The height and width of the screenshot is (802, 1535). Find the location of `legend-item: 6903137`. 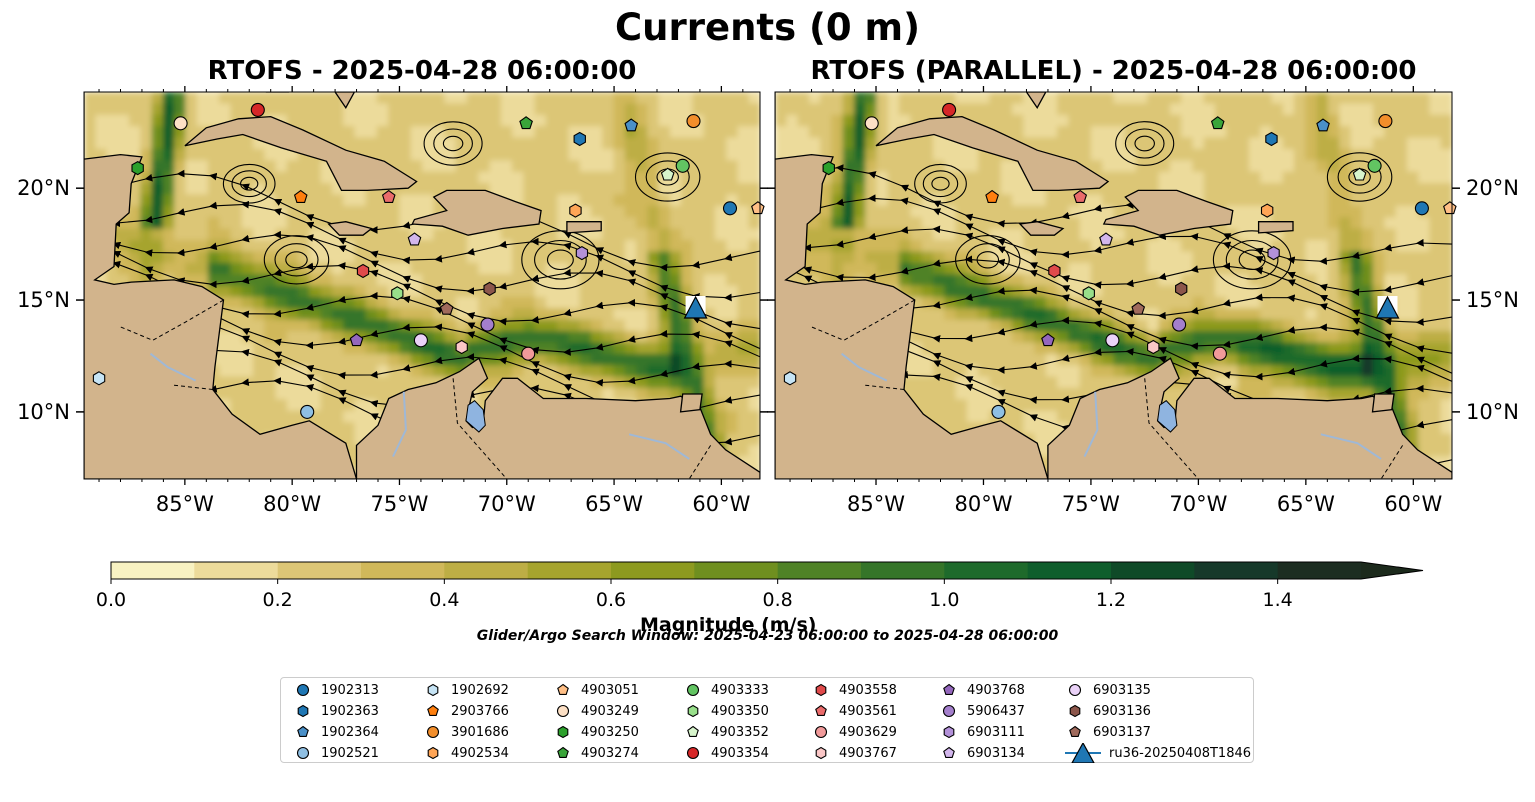

legend-item: 6903137 is located at coordinates (1107, 732).